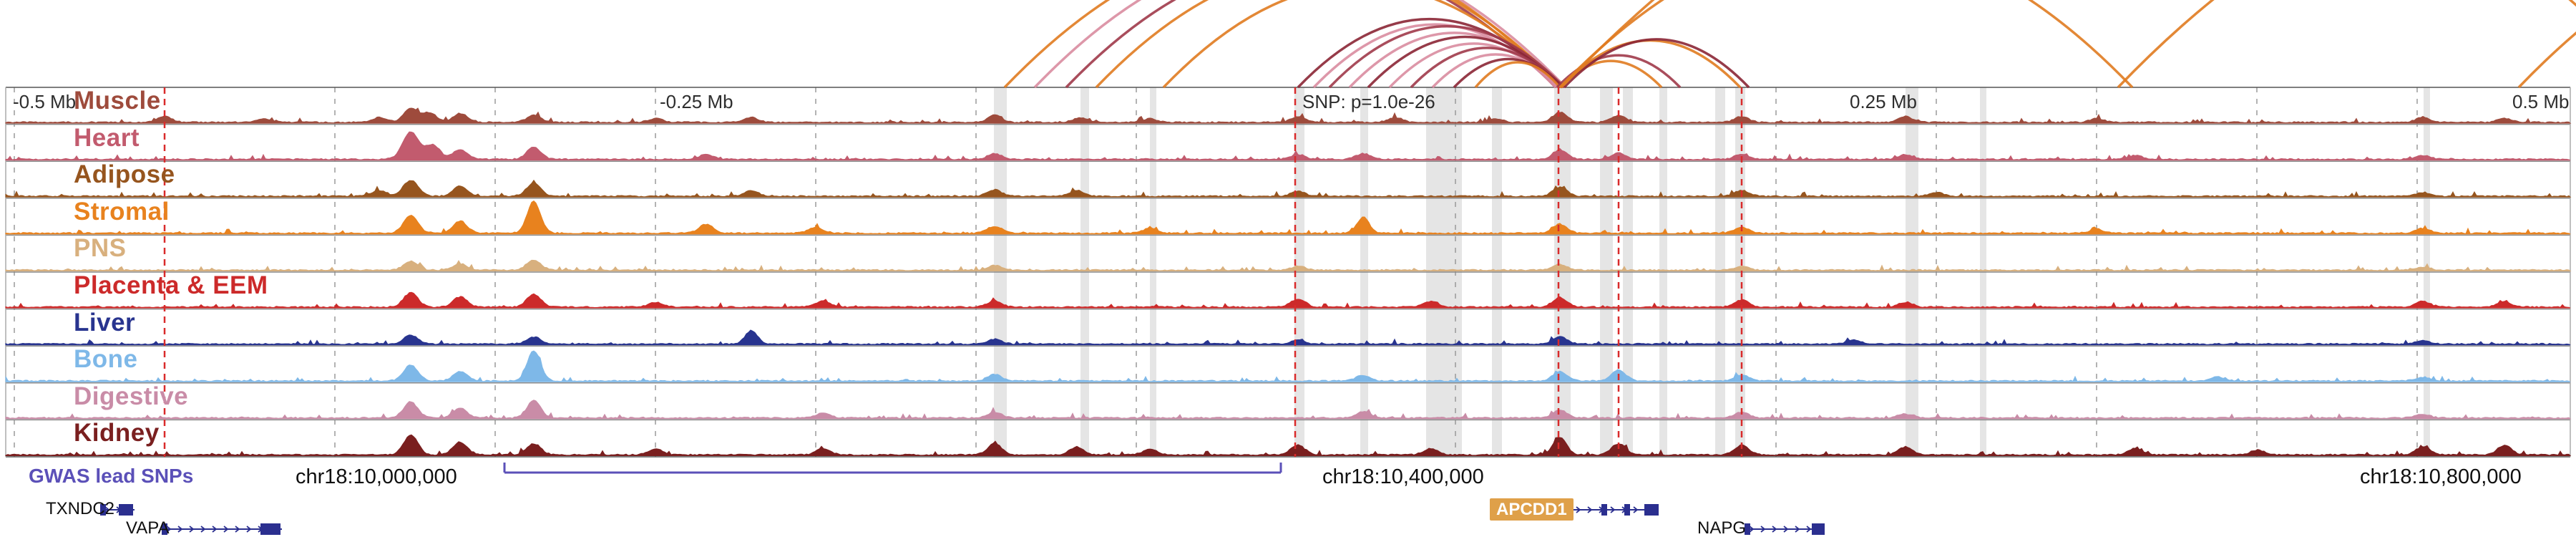 Image resolution: width=2576 pixels, height=537 pixels. What do you see at coordinates (1403, 476) in the screenshot?
I see `axis-label: chr18:10,400,000` at bounding box center [1403, 476].